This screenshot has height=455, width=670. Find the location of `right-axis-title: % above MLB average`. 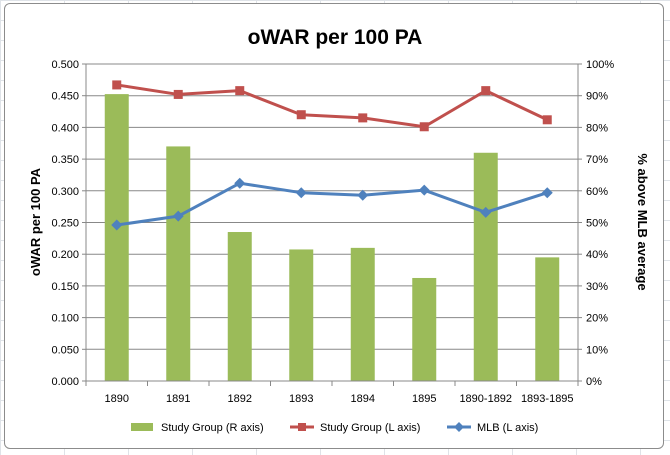

right-axis-title: % above MLB average is located at coordinates (642, 221).